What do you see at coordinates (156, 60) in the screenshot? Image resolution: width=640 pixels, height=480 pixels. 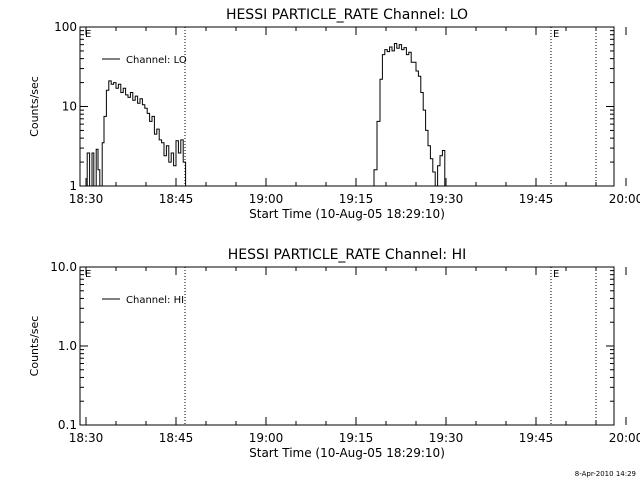 I see `legend-entry: Channel: LO` at bounding box center [156, 60].